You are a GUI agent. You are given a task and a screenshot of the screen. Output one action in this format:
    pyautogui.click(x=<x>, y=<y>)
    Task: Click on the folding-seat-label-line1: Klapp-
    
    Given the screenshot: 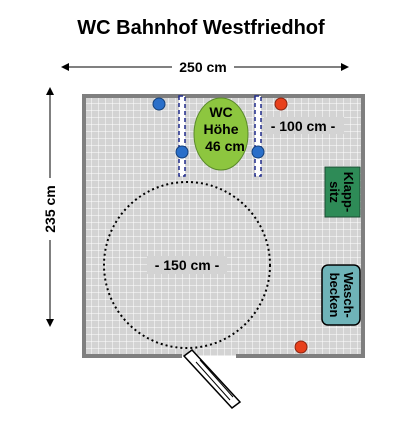 What is the action you would take?
    pyautogui.click(x=348, y=192)
    